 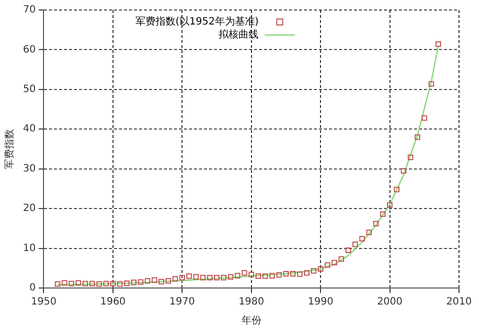 What do you see at coordinates (43, 302) in the screenshot?
I see `x-tick-label: 1950` at bounding box center [43, 302].